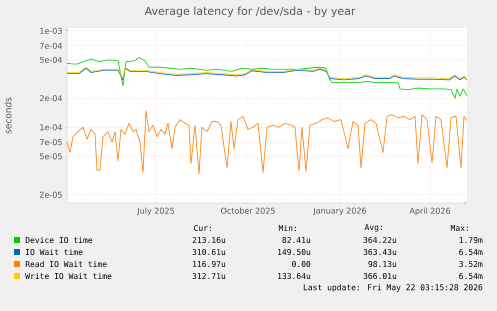 The image size is (497, 311). Describe the element at coordinates (51, 195) in the screenshot. I see `y-tick-label: 2e-05` at that location.